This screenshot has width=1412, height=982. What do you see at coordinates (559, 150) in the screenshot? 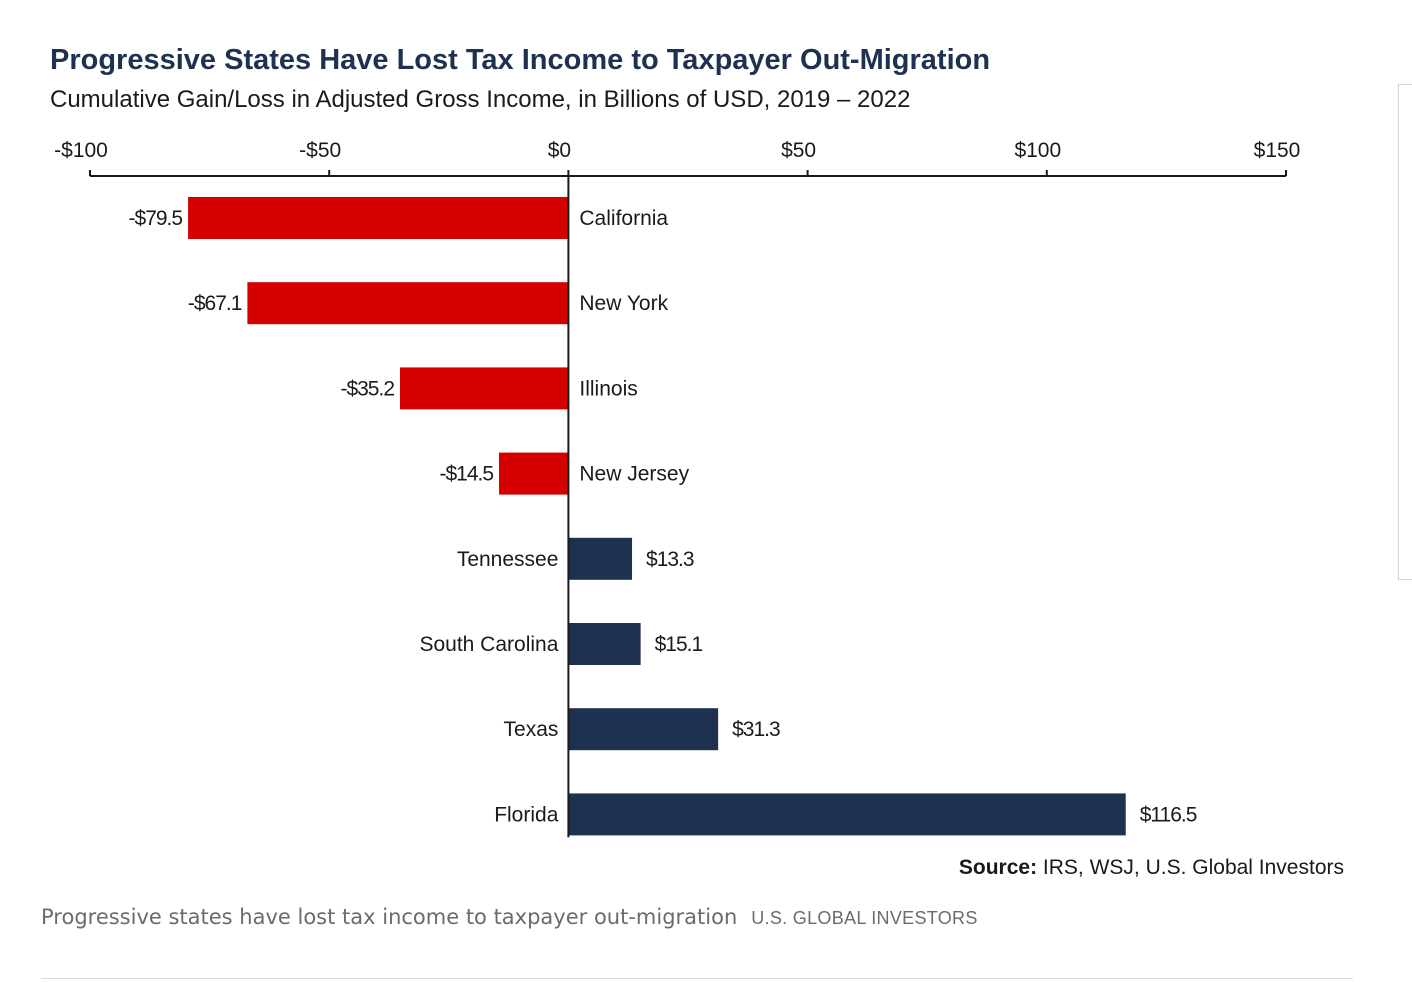
I see `x-tick-label: $0` at bounding box center [559, 150].